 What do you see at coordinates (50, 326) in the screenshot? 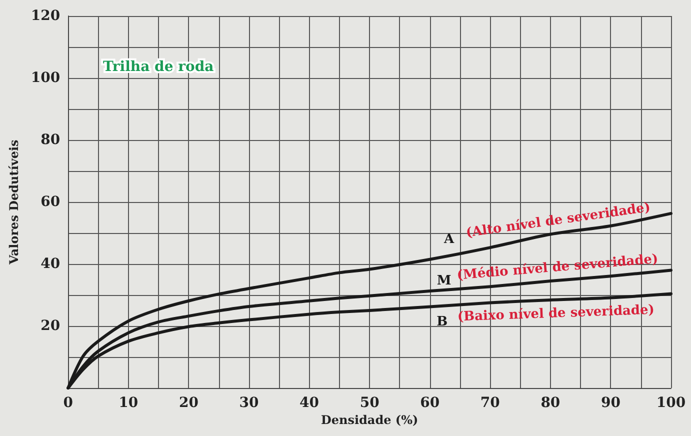
I see `y-tick-label: 20` at bounding box center [50, 326].